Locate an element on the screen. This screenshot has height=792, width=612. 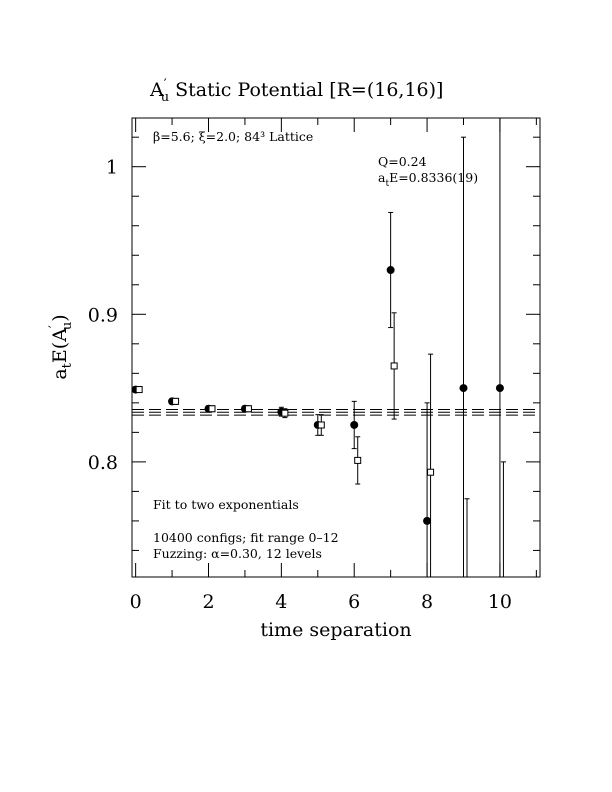
y-axis-label: atE(A′u) is located at coordinates (61, 346).